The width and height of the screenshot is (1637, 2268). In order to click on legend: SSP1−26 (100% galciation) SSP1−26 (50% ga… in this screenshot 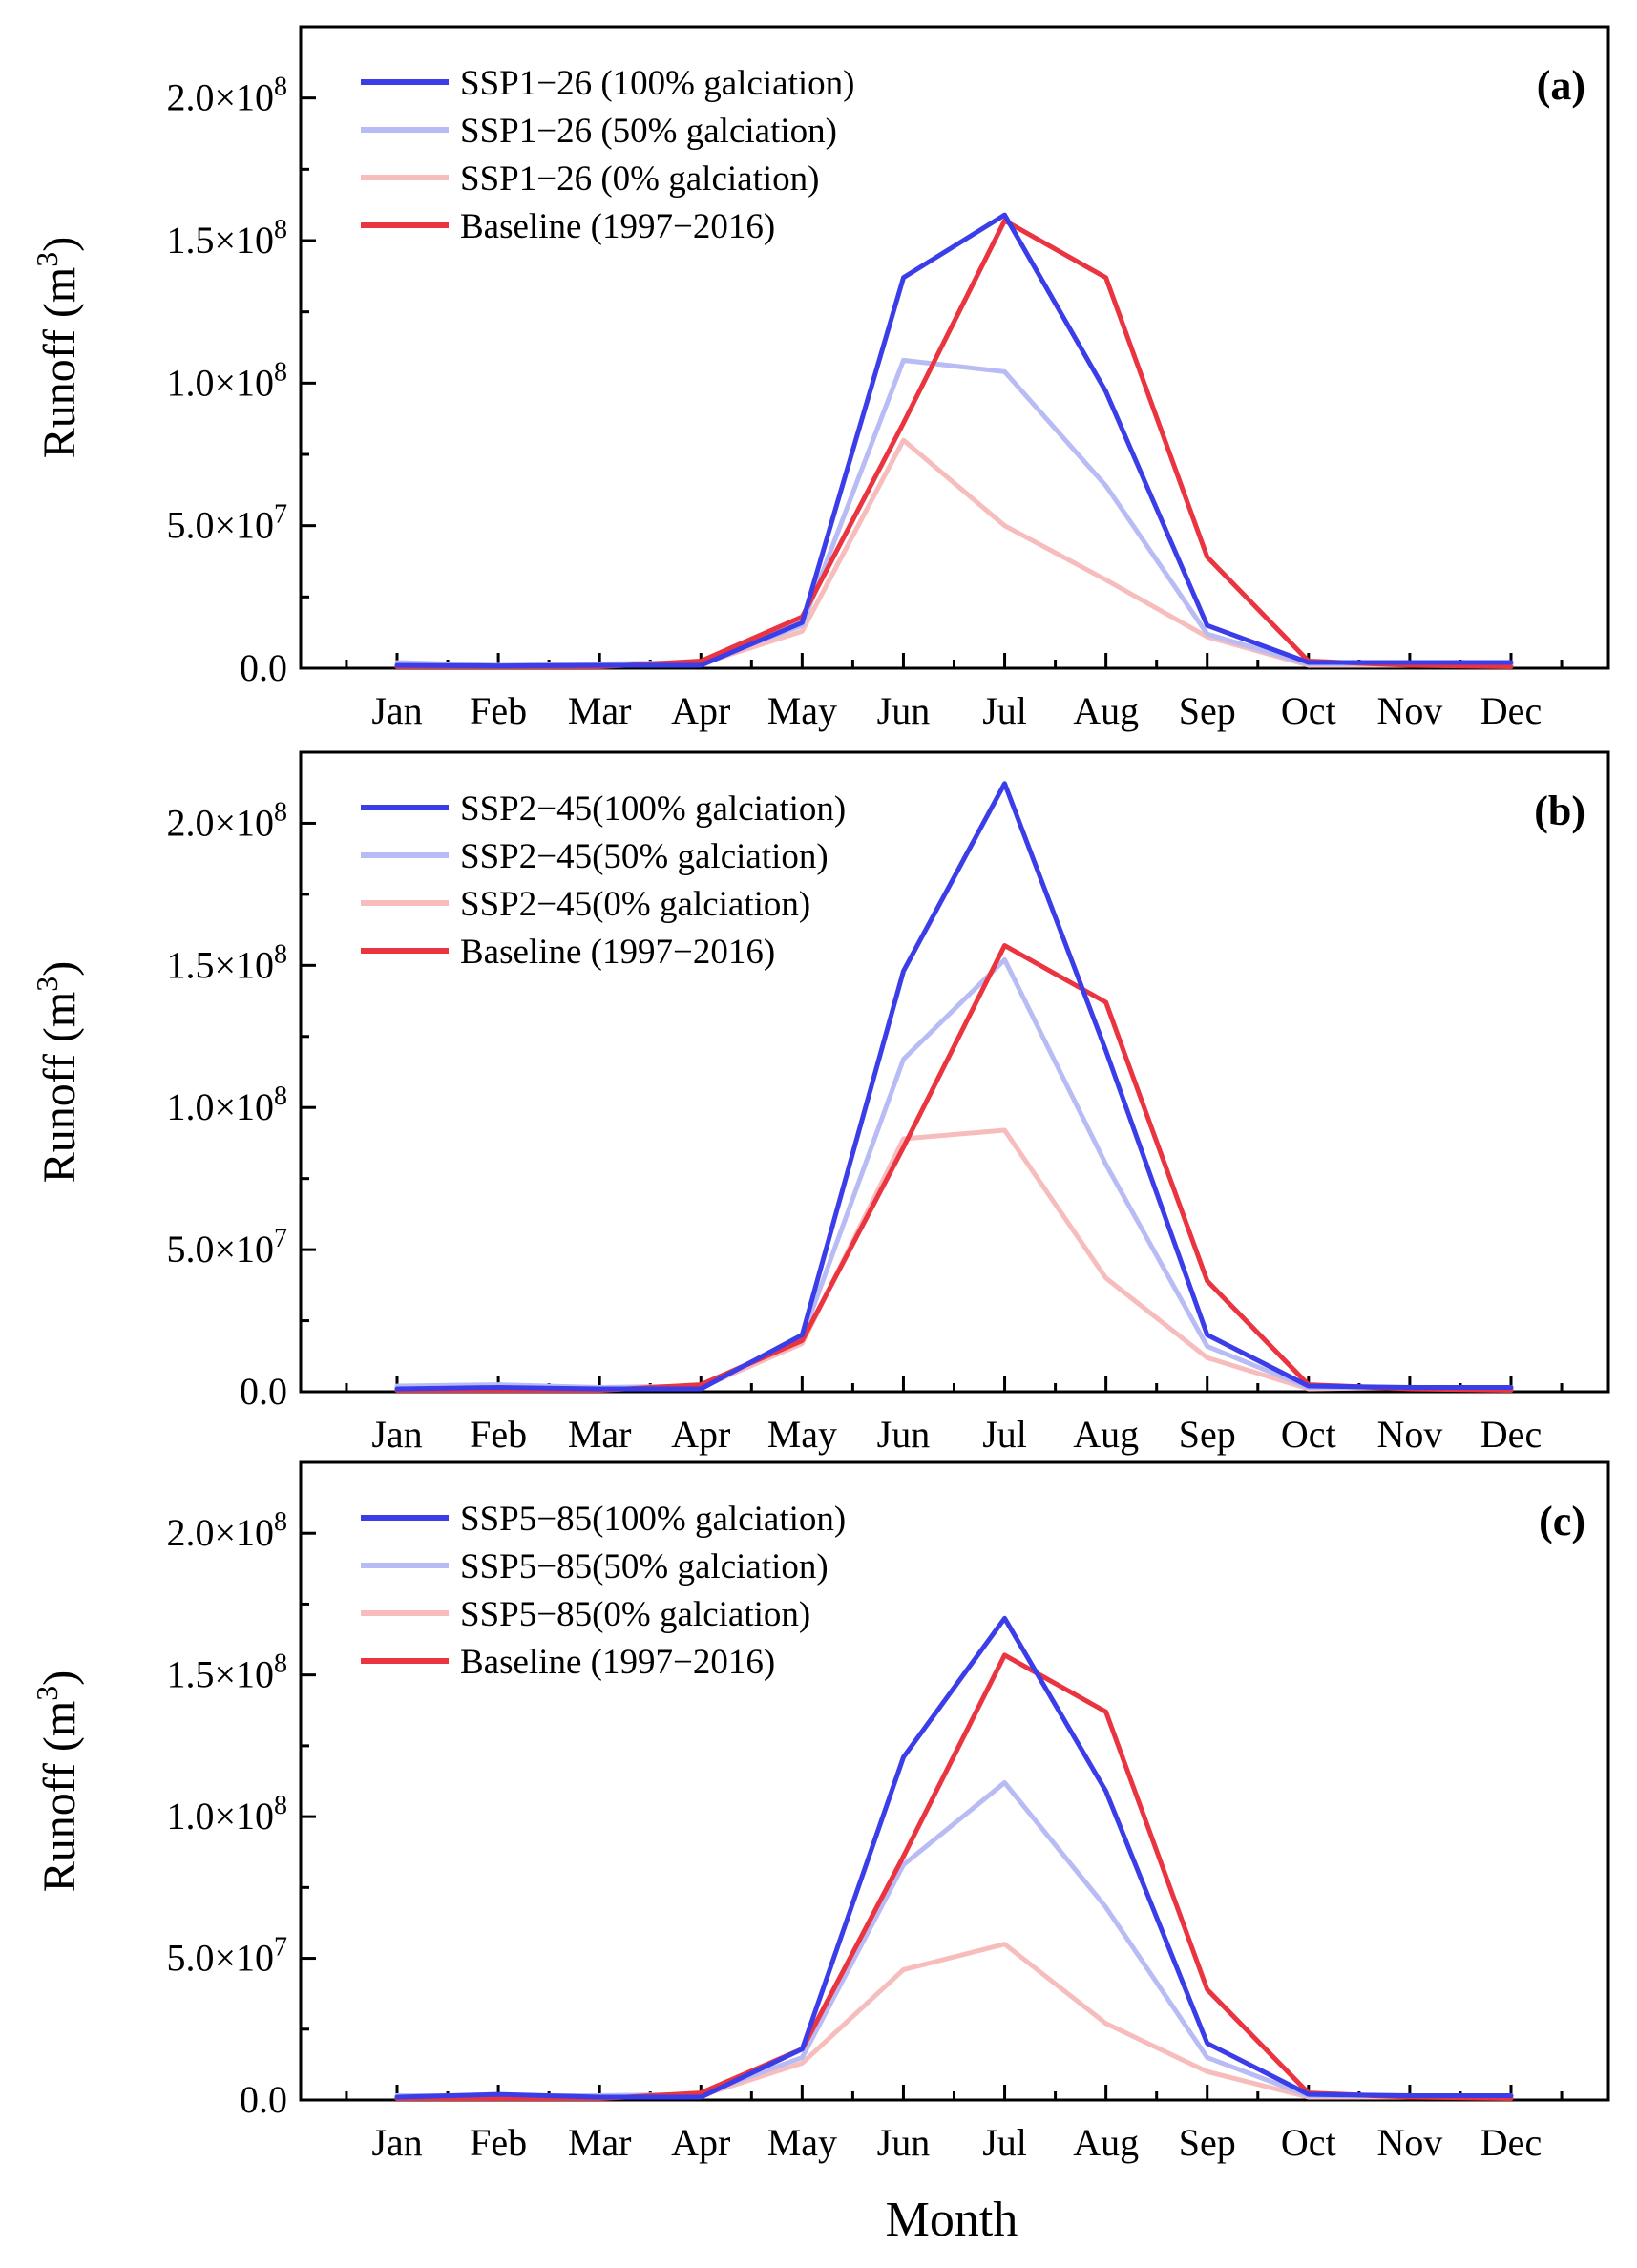, I will do `click(607, 155)`.